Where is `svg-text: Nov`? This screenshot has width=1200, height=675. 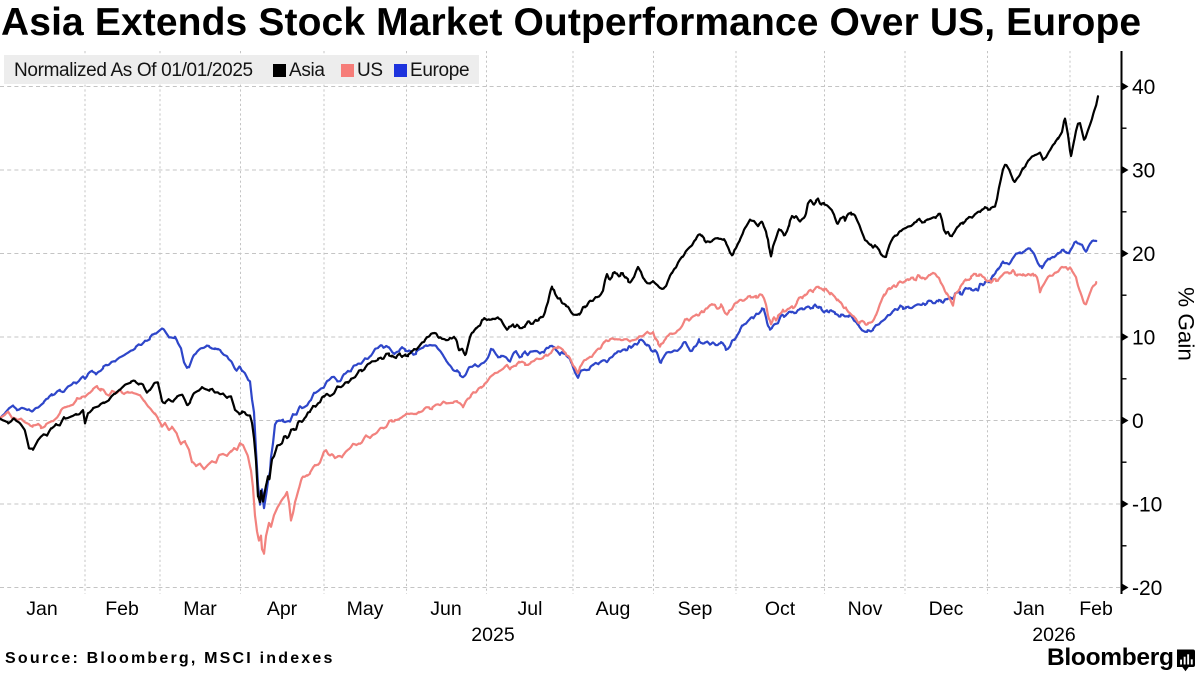 svg-text: Nov is located at coordinates (865, 609).